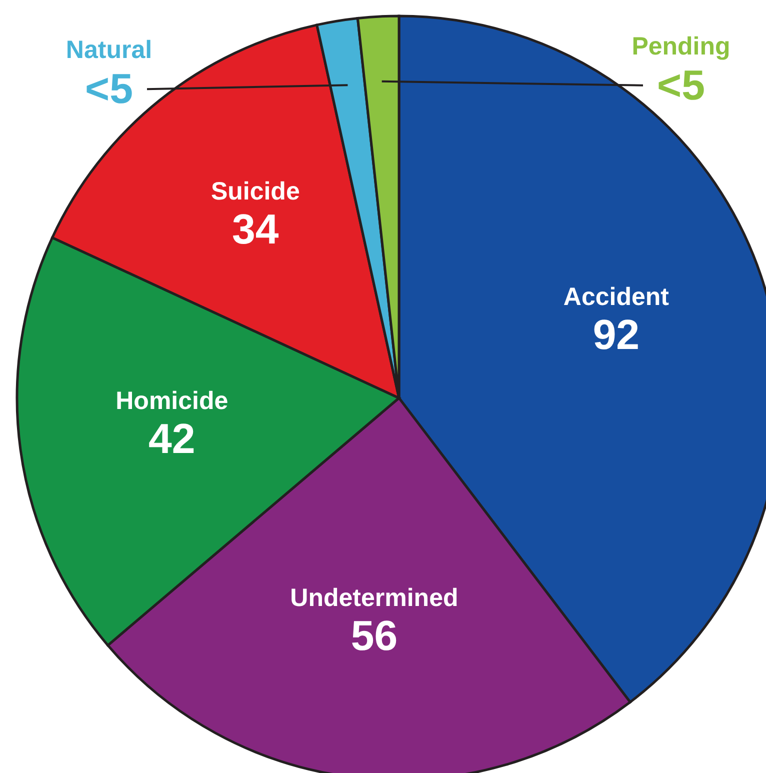 This screenshot has height=773, width=766. What do you see at coordinates (616, 334) in the screenshot?
I see `data-label: 92` at bounding box center [616, 334].